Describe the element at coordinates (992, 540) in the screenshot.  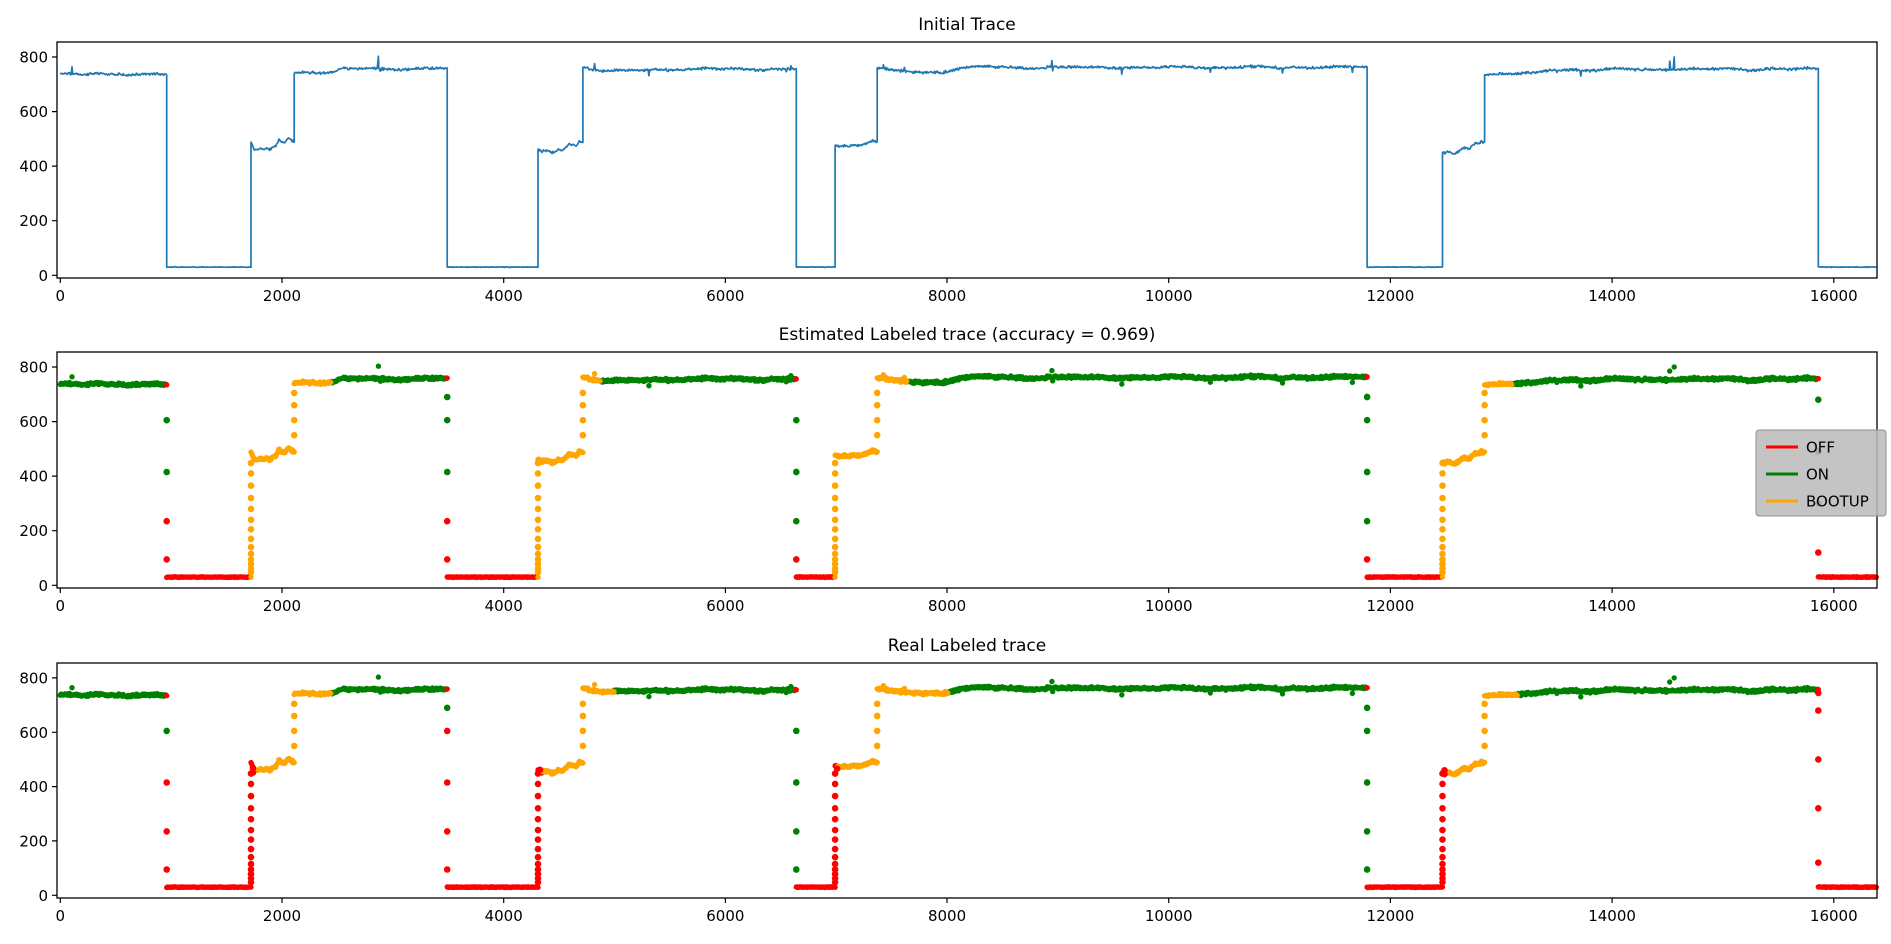
I see `transition-points-off` at that location.